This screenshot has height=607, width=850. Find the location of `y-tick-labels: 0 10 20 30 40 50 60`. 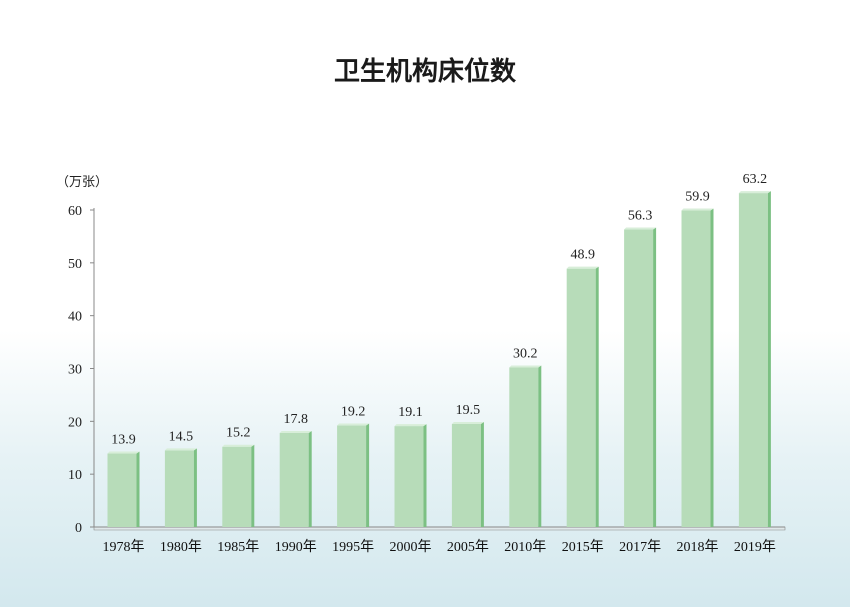

y-tick-labels: 0 10 20 30 40 50 60 is located at coordinates (81, 370).